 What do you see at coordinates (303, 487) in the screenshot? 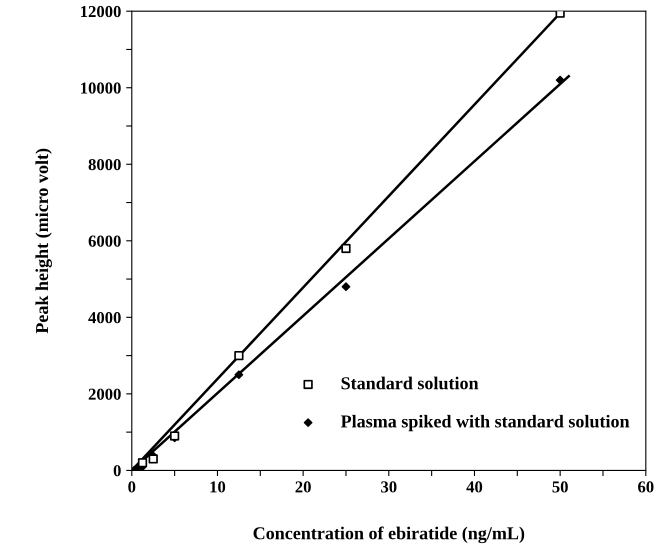
I see `x-tick-label: 20` at bounding box center [303, 487].